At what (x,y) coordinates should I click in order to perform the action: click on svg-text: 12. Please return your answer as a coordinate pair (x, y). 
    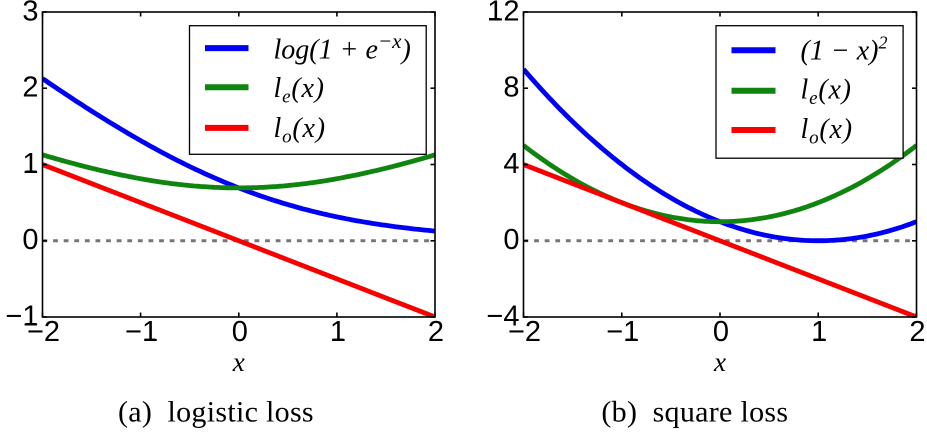
    Looking at the image, I should click on (503, 13).